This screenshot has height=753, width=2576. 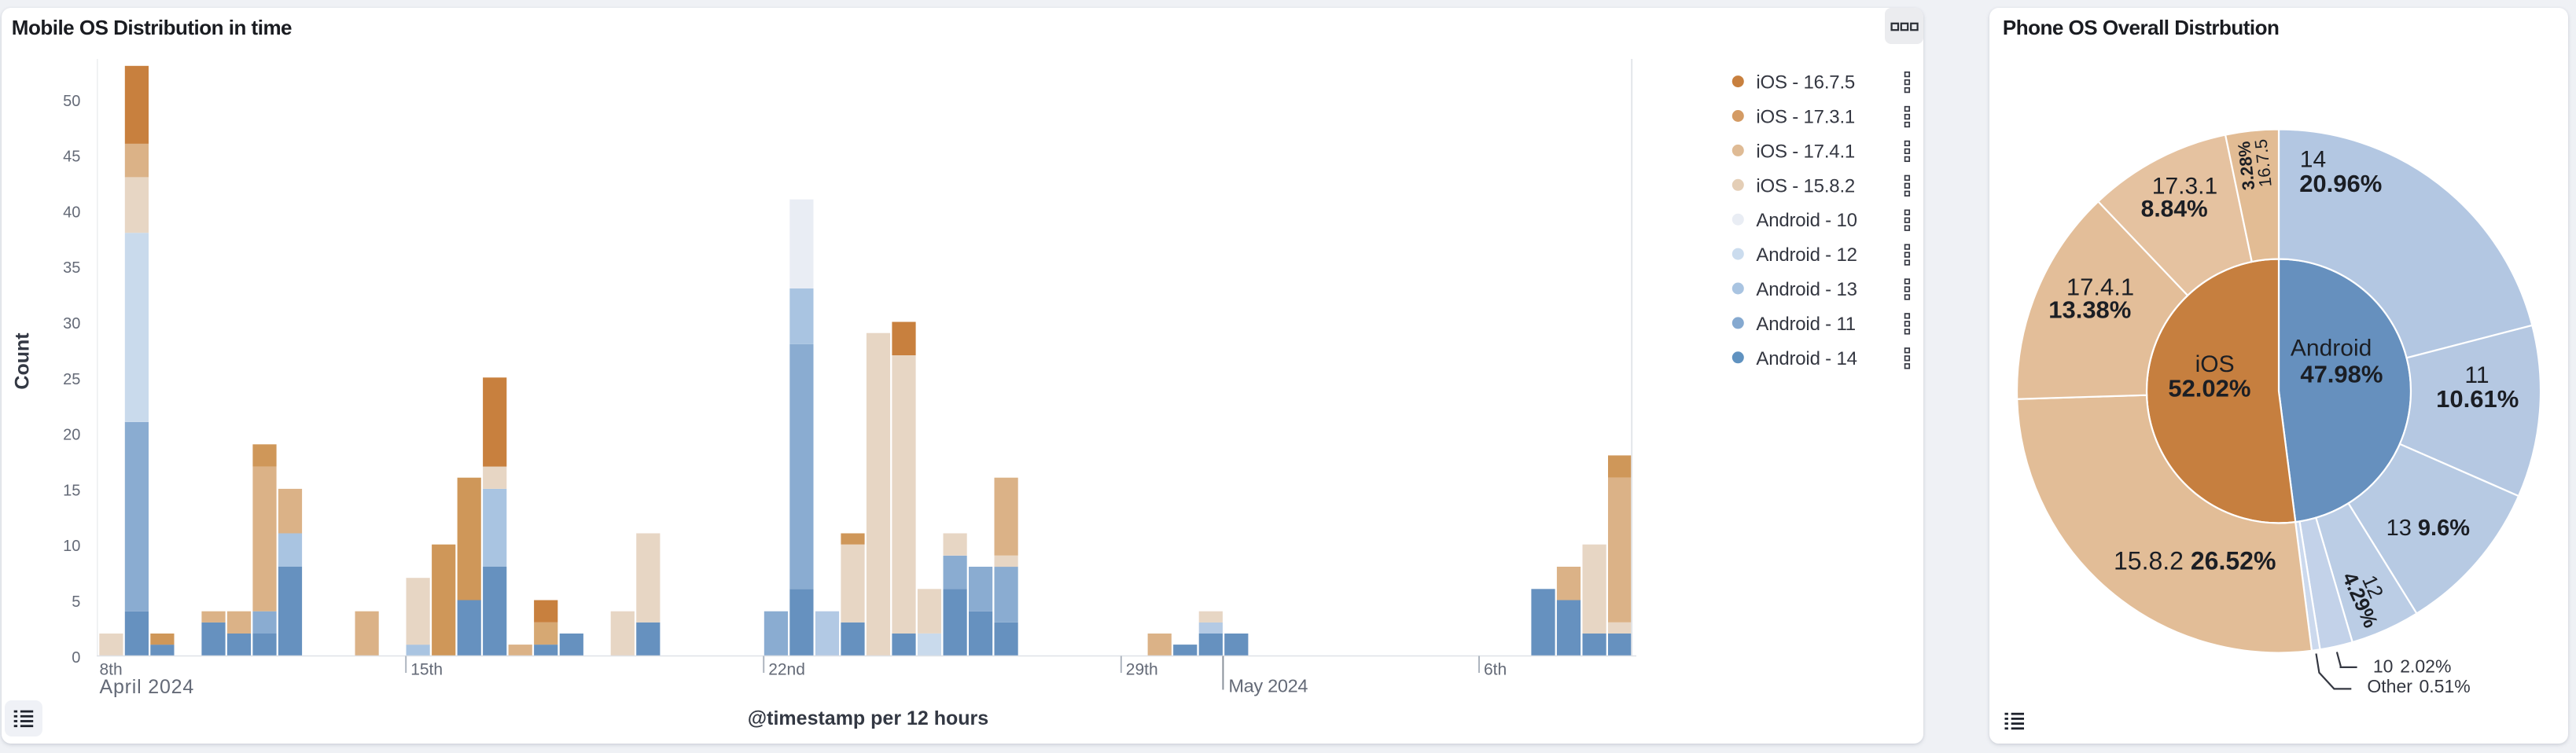 What do you see at coordinates (2185, 187) in the screenshot?
I see `svg-text: 17.3.1` at bounding box center [2185, 187].